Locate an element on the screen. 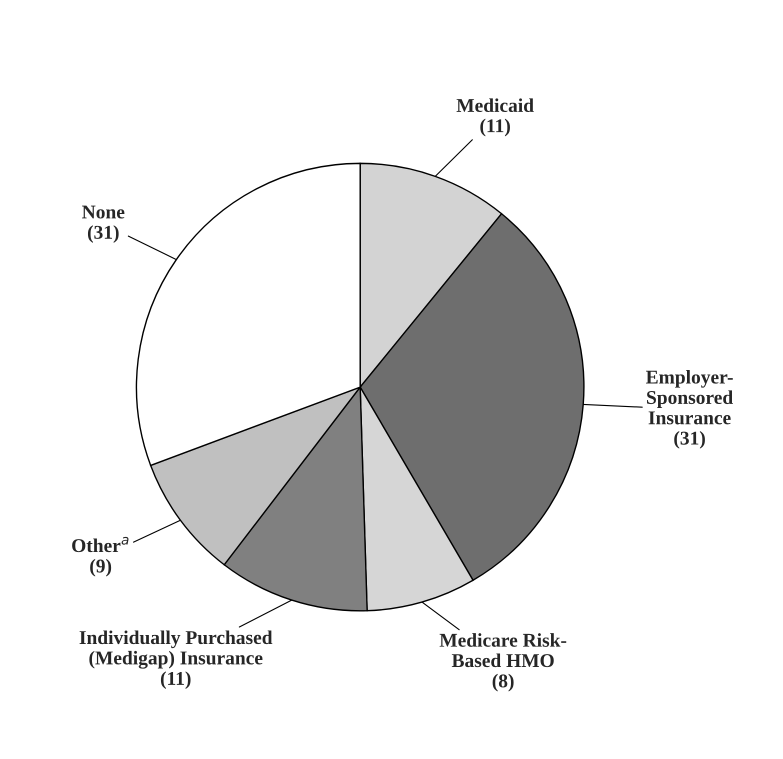  slice-label: Medicare Risk- Based HMO is located at coordinates (503, 650).